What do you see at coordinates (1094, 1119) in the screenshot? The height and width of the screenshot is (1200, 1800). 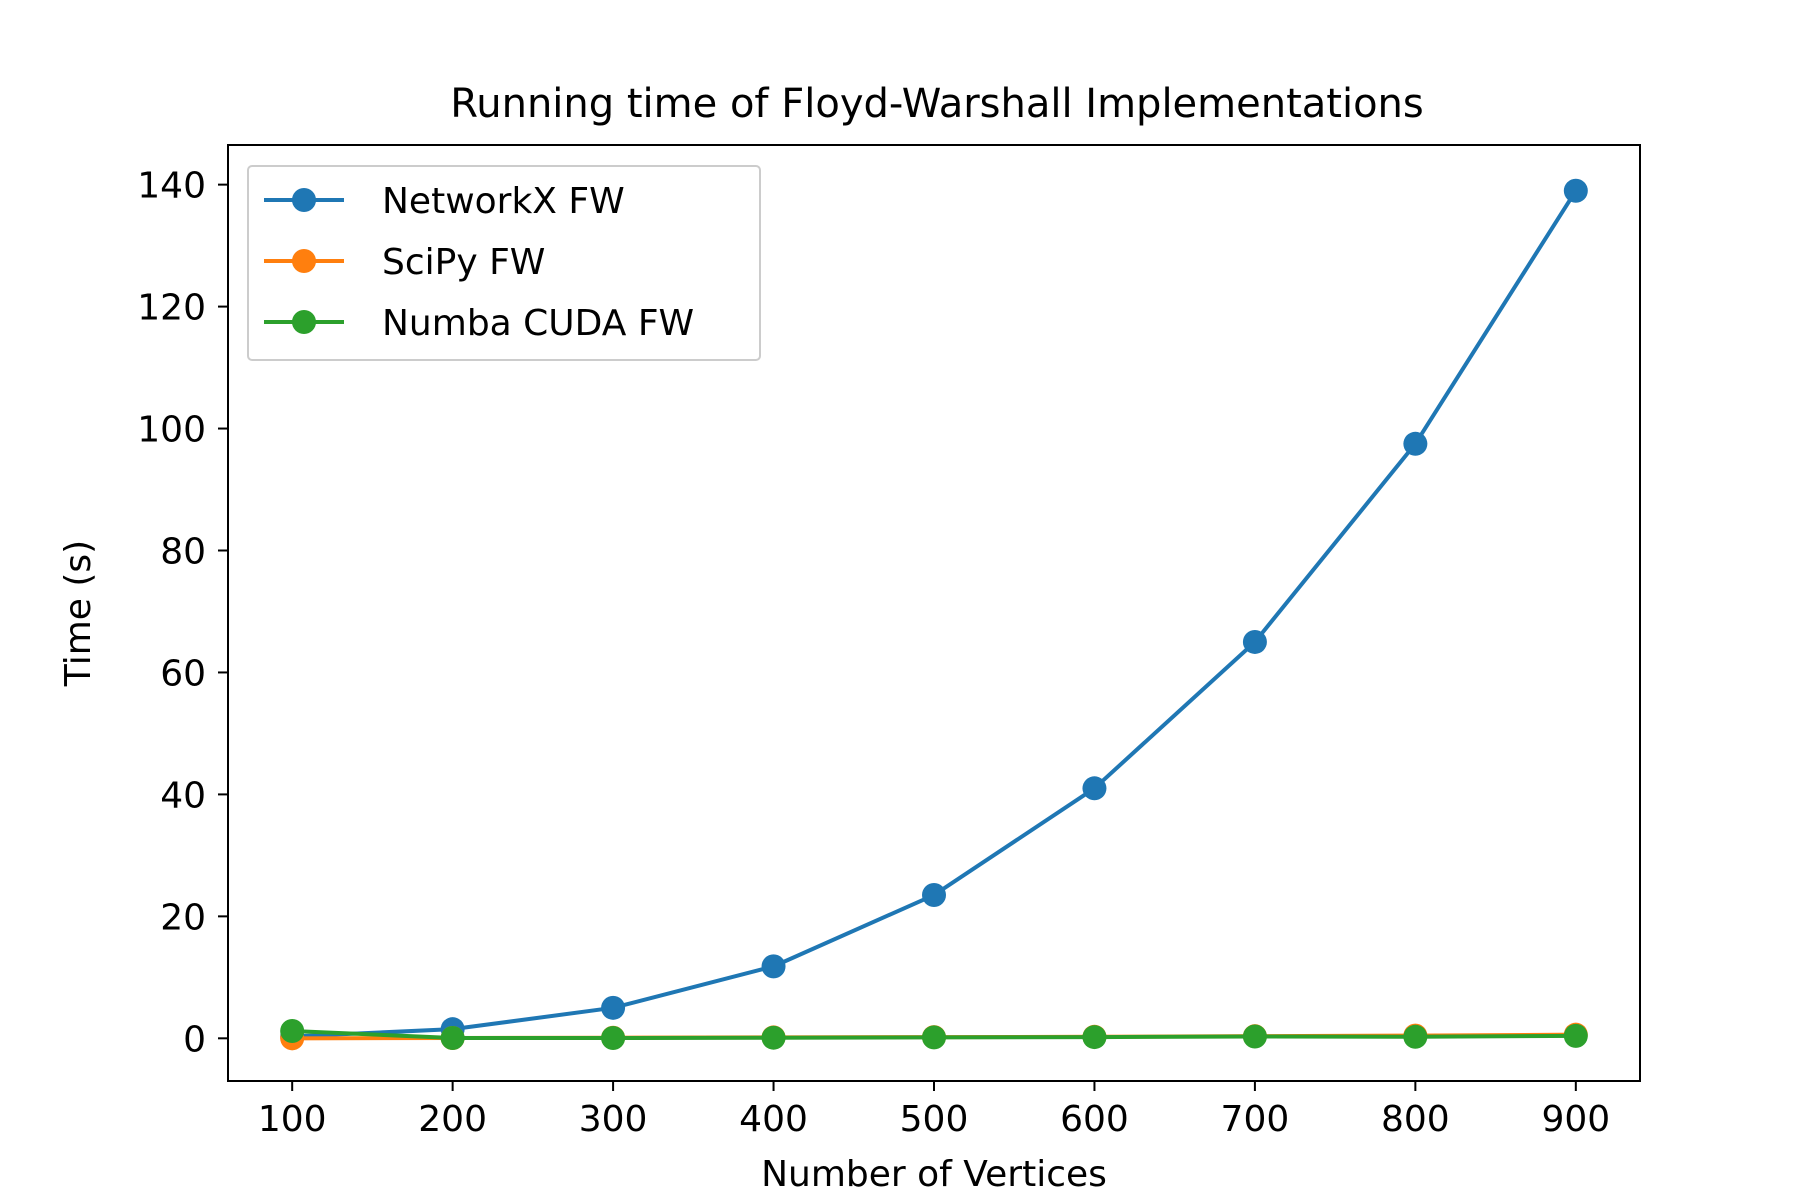 I see `x-tick-label: 600` at bounding box center [1094, 1119].